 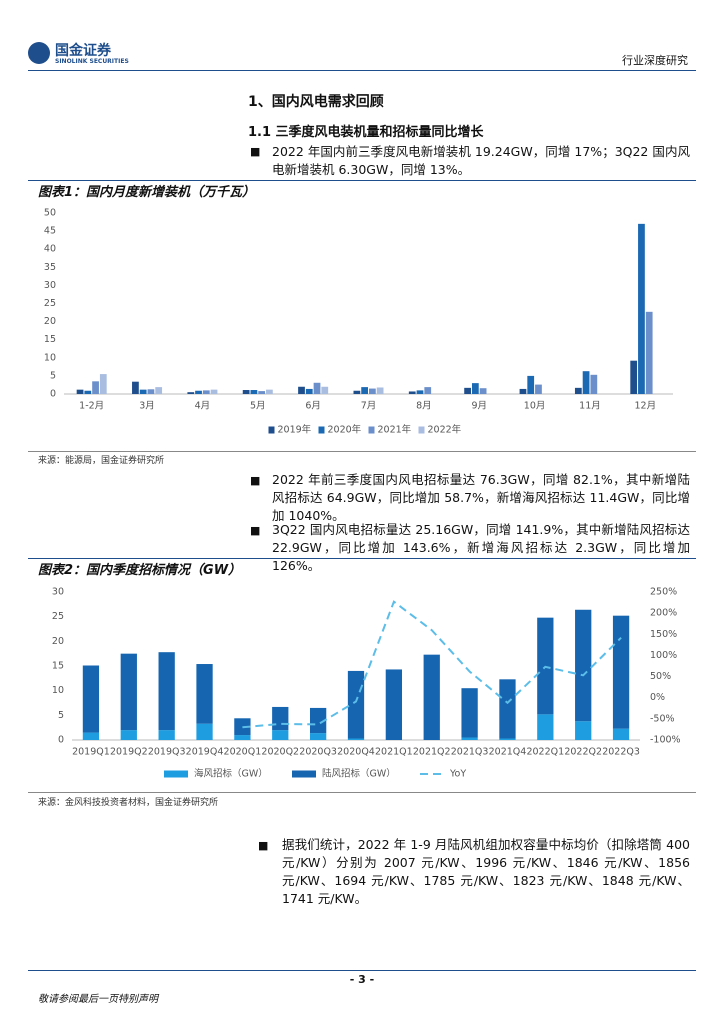 What do you see at coordinates (318, 752) in the screenshot?
I see `x-tick-label: 2020Q3` at bounding box center [318, 752].